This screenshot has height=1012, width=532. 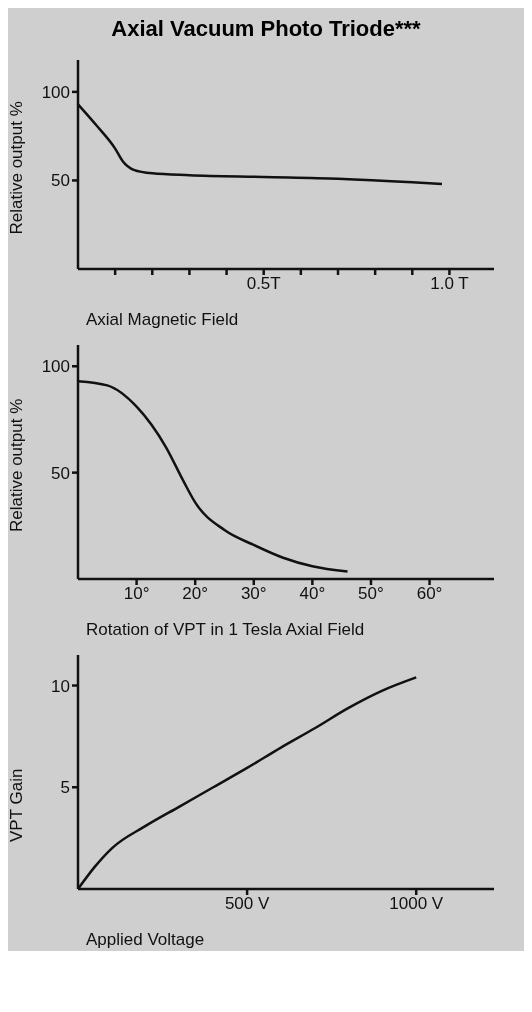 What do you see at coordinates (449, 284) in the screenshot?
I see `x-tick-label: 1.0 T` at bounding box center [449, 284].